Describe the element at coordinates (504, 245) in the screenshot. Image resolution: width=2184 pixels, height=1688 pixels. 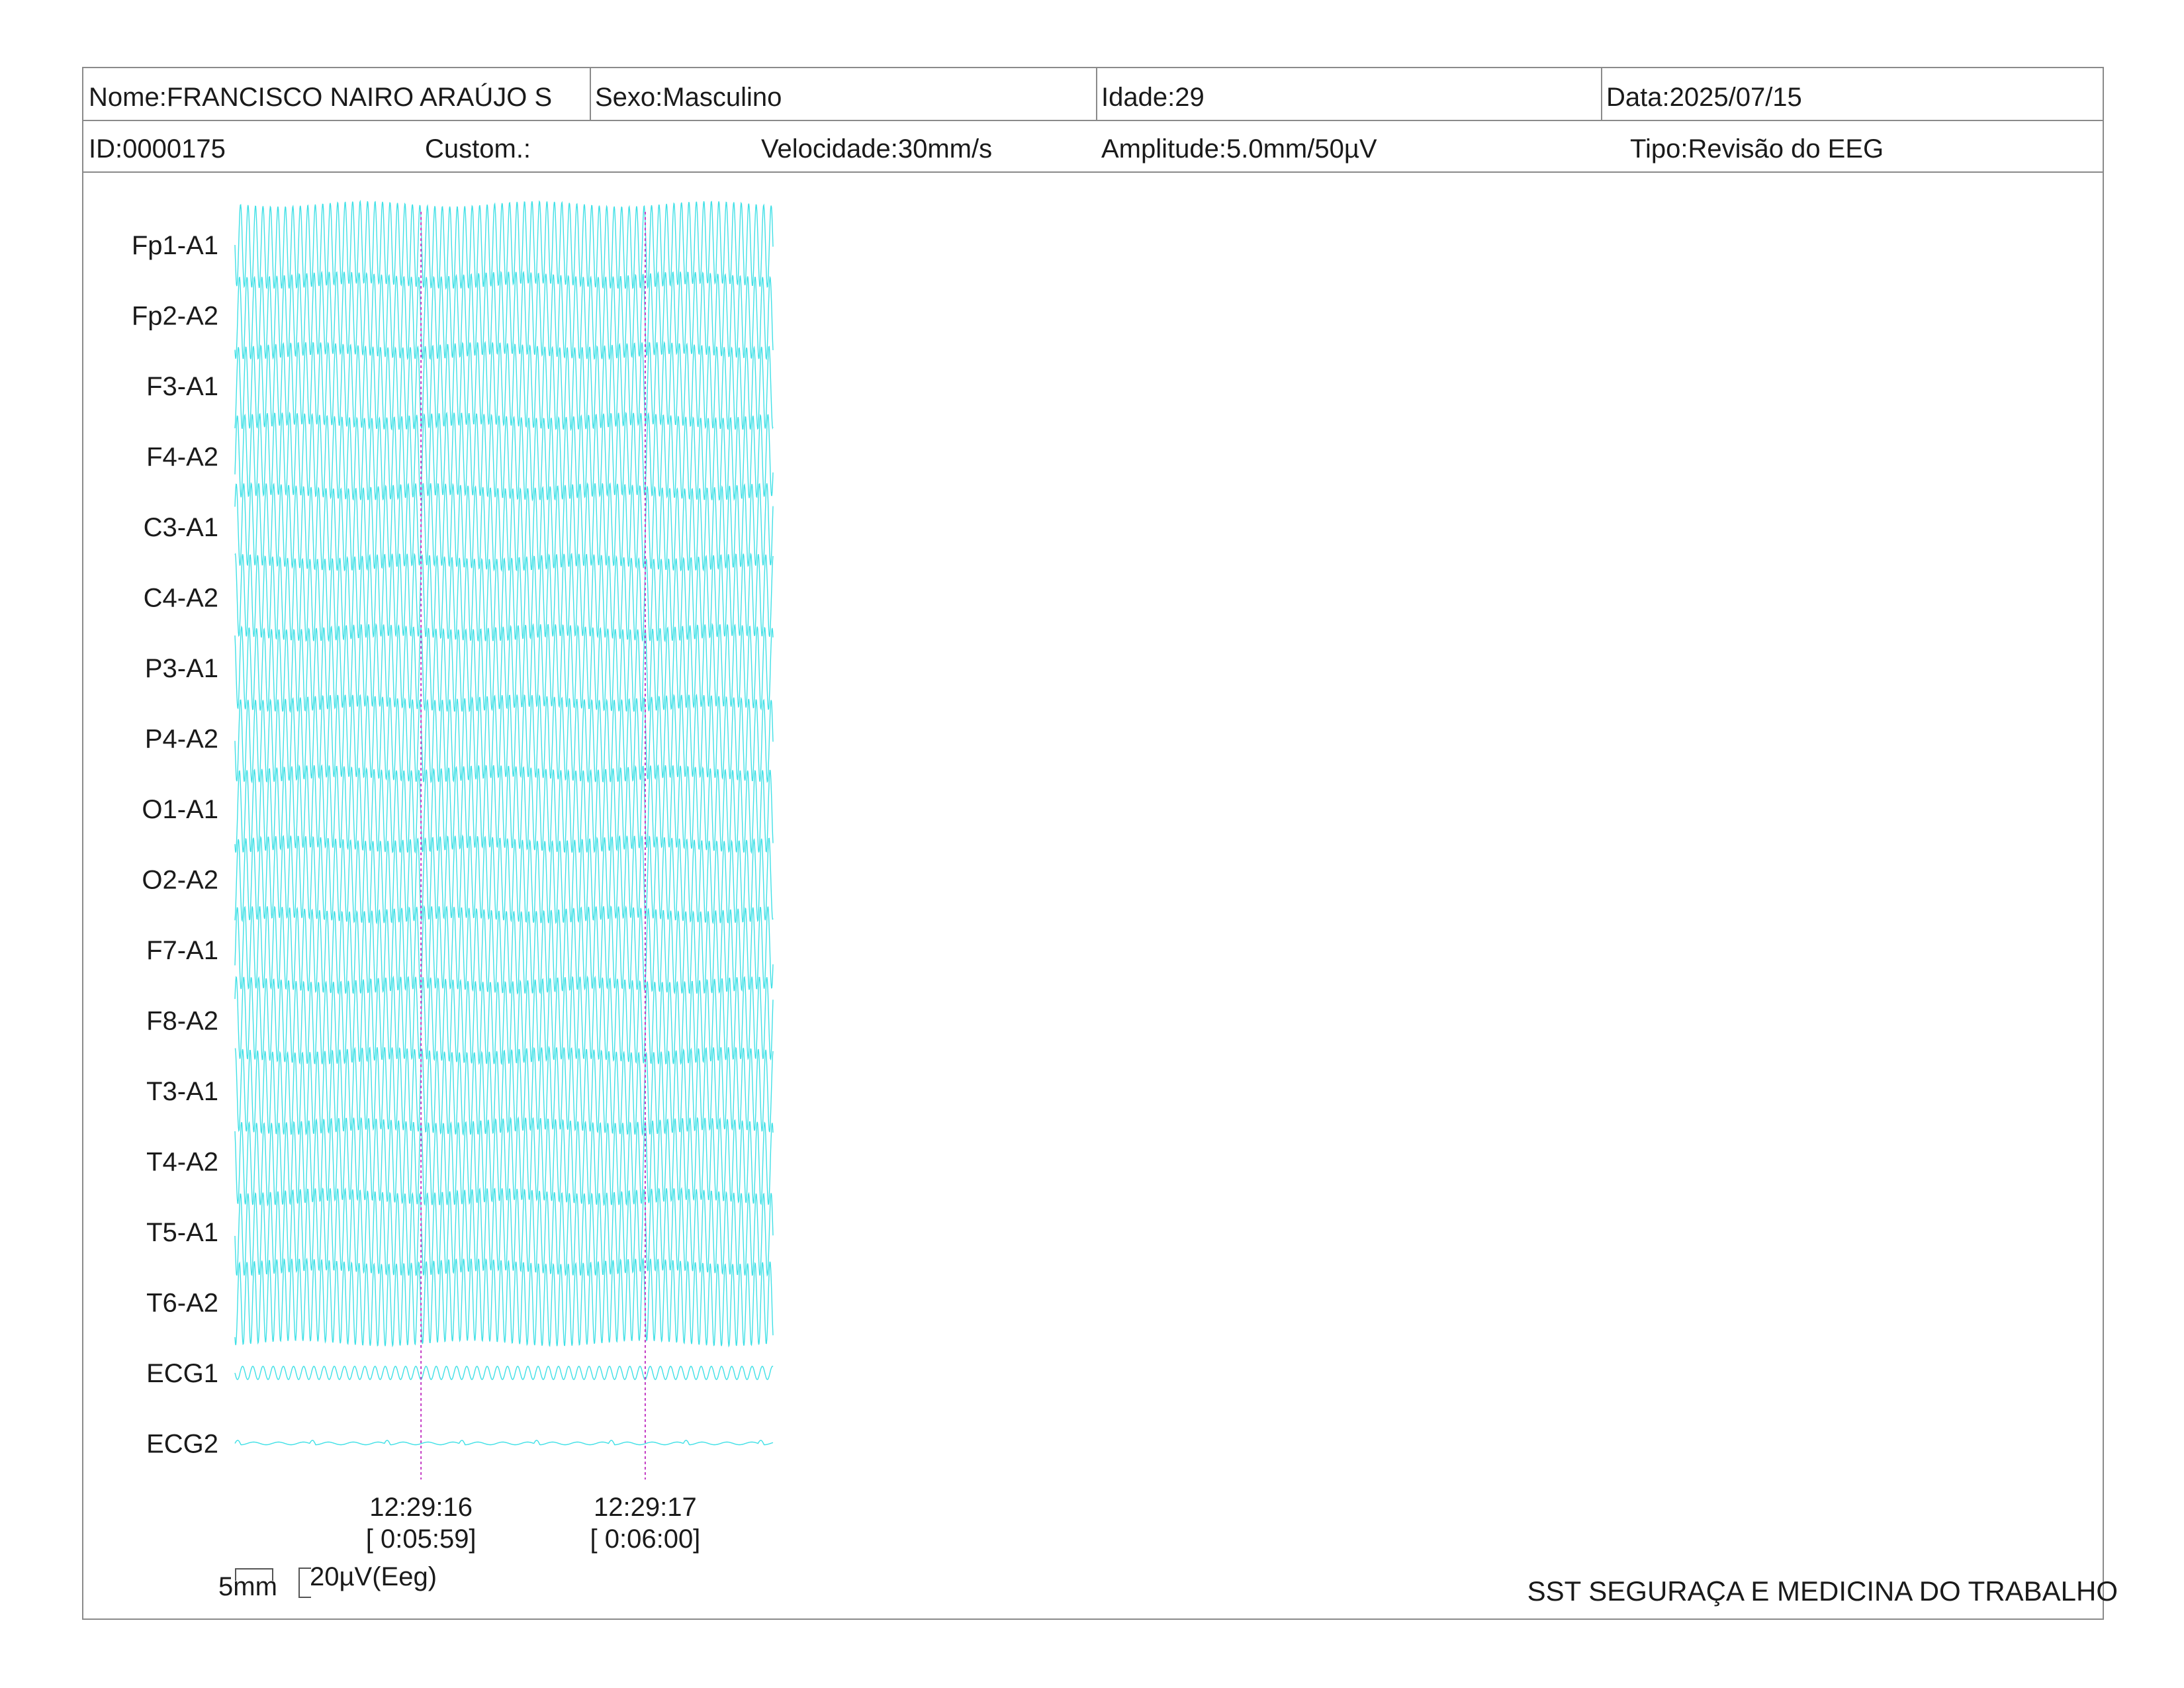
I see `trace-fp1-a1` at that location.